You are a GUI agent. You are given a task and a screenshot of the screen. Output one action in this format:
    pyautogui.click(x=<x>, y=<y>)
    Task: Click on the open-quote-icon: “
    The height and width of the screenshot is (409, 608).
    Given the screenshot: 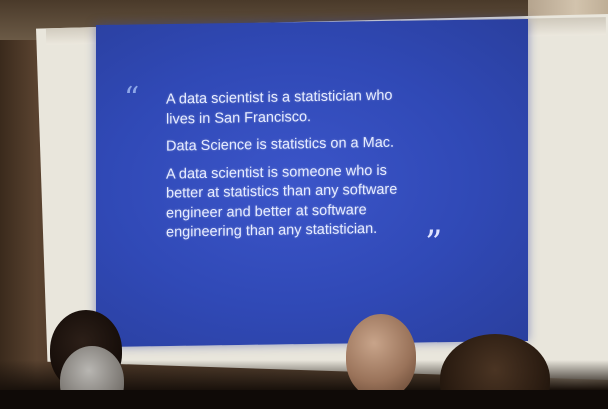 What is the action you would take?
    pyautogui.click(x=131, y=98)
    